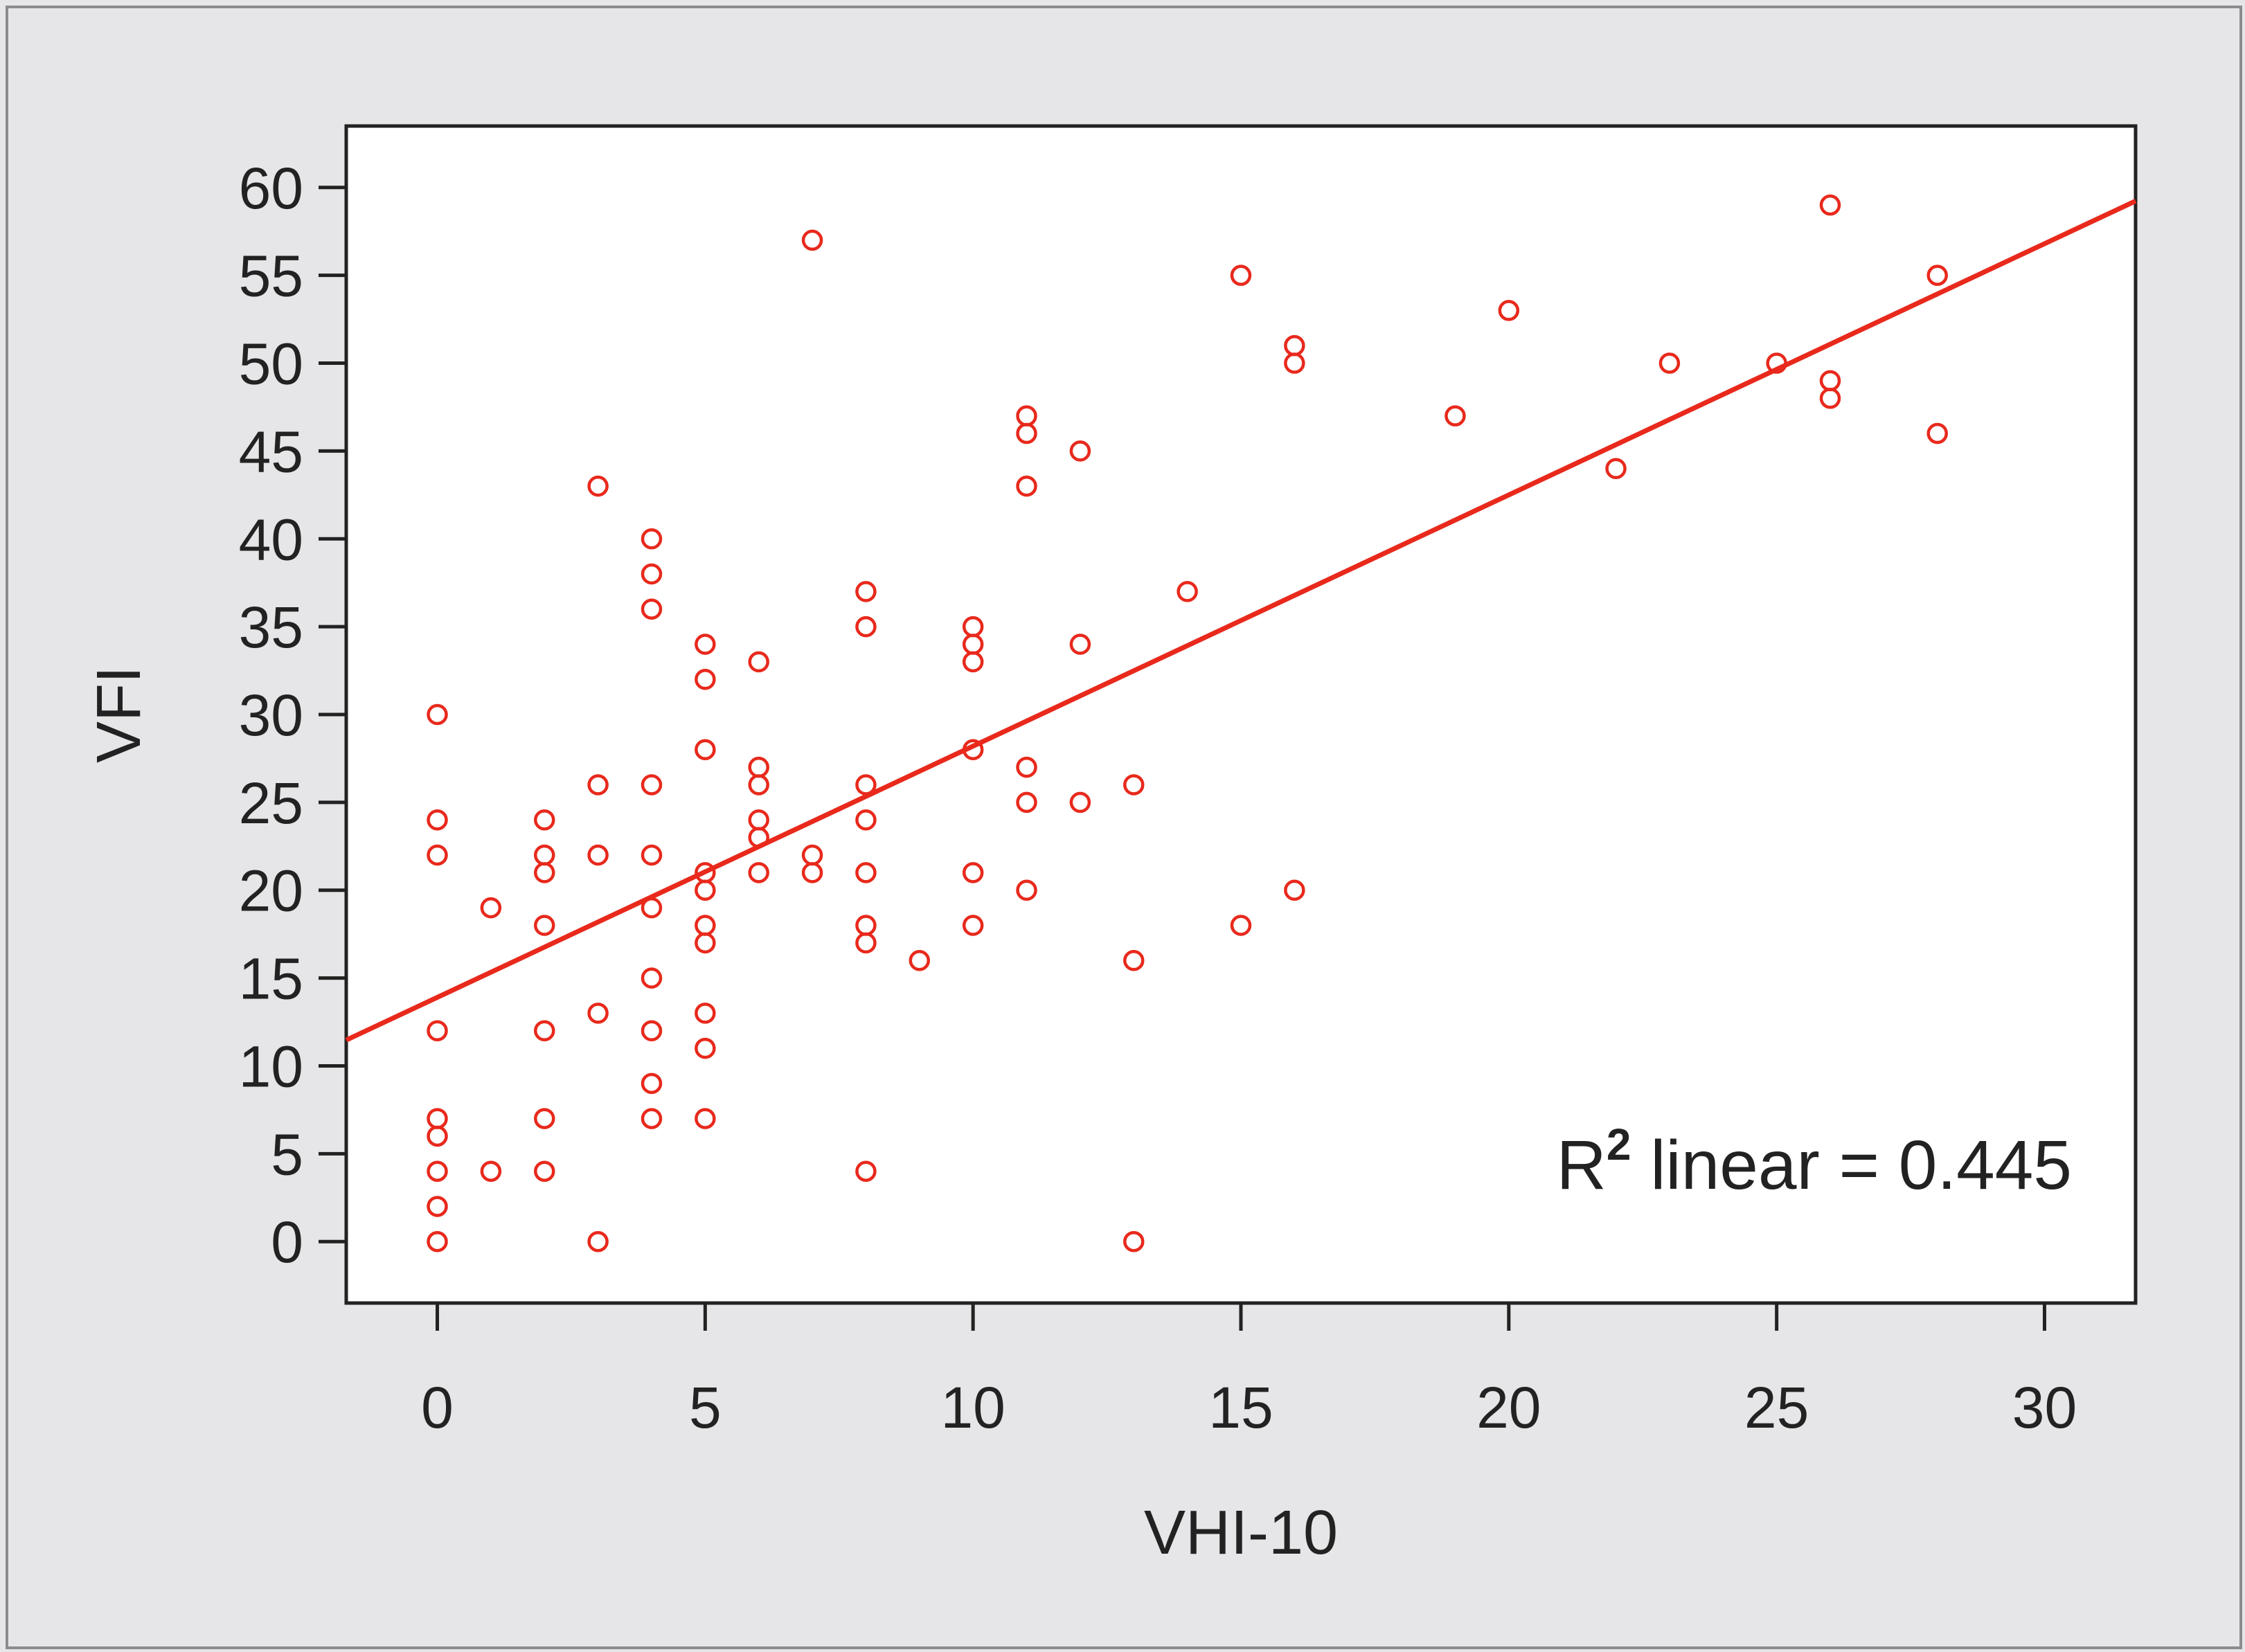 This screenshot has width=2245, height=1652. I want to click on x-axis: 0 5 10 15 20 25 30, so click(1249, 1372).